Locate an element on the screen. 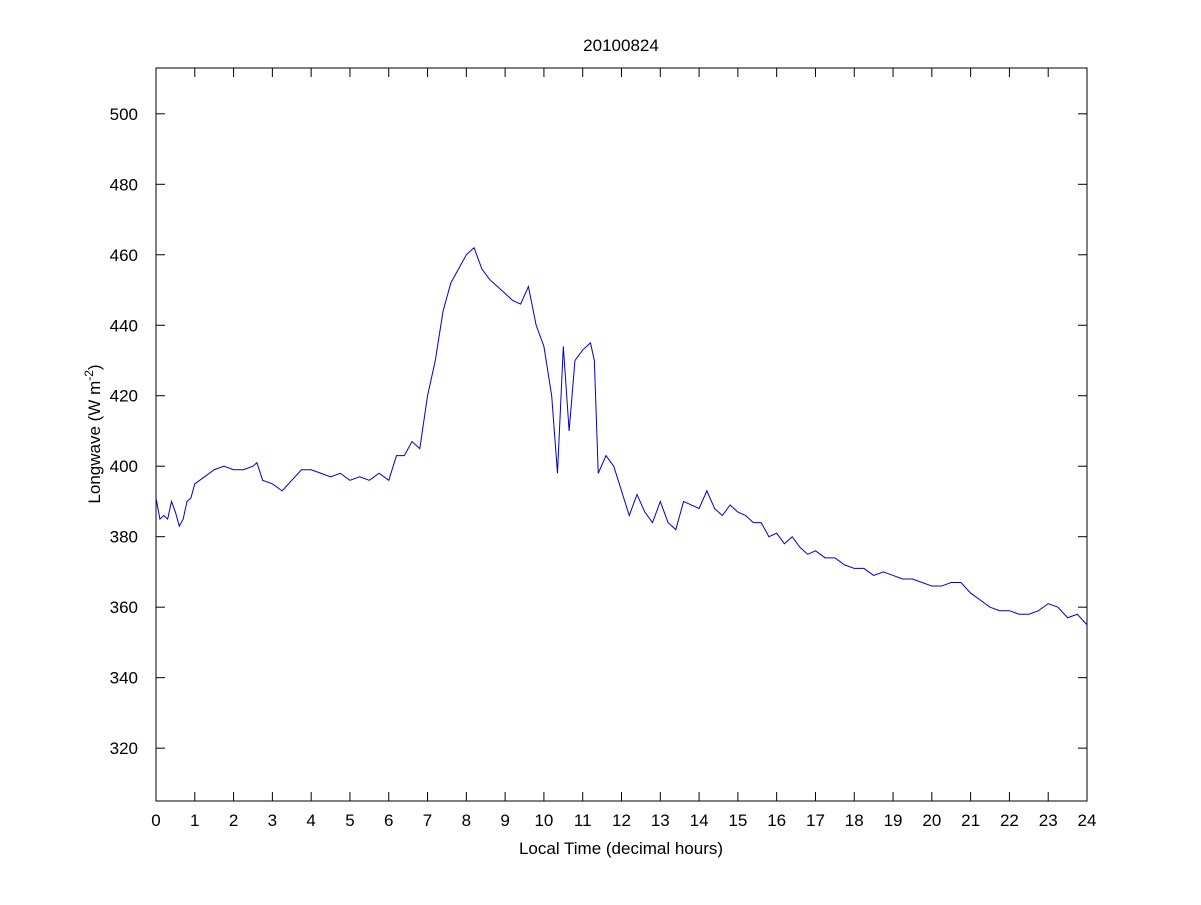  chart-title: 20100824 is located at coordinates (621, 45).